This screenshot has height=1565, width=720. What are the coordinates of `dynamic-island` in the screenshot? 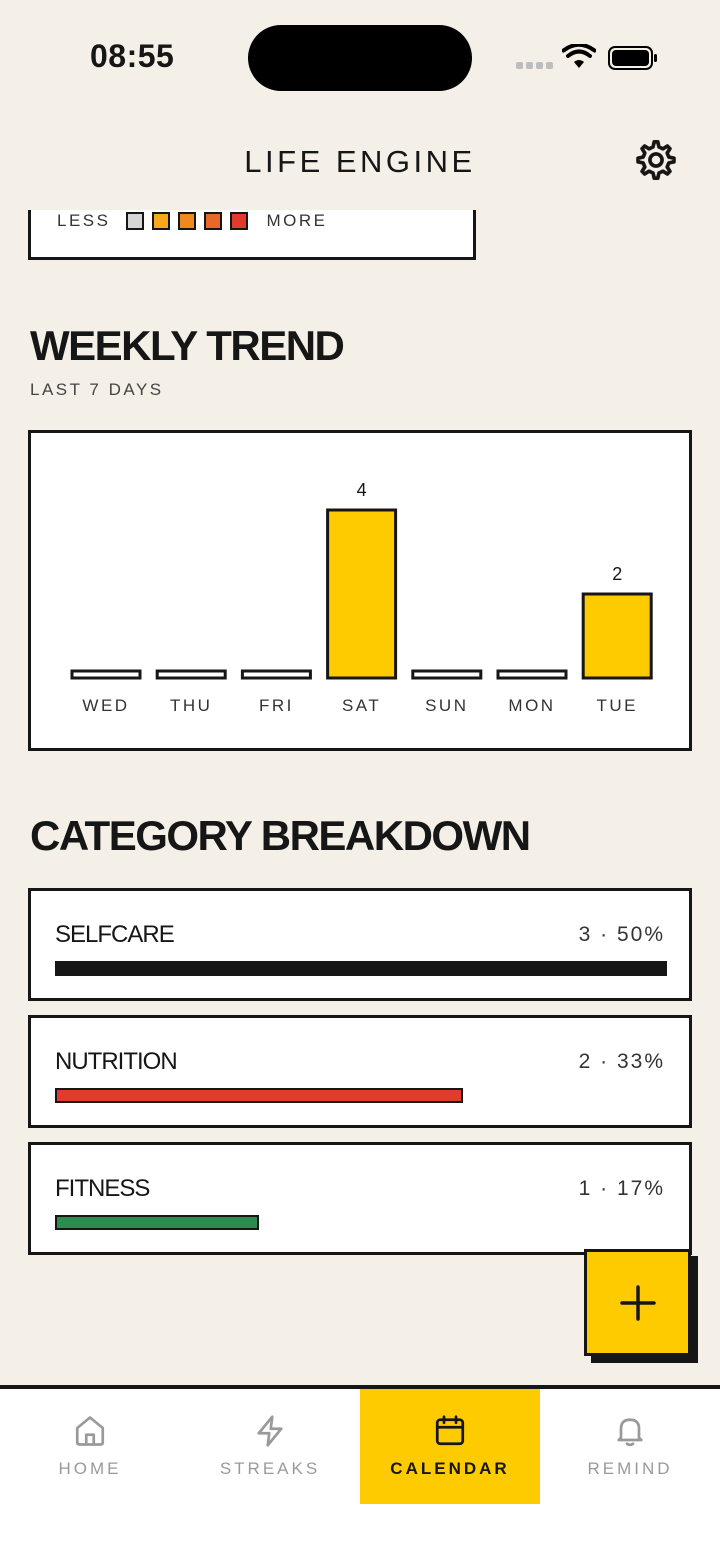 It's located at (360, 58).